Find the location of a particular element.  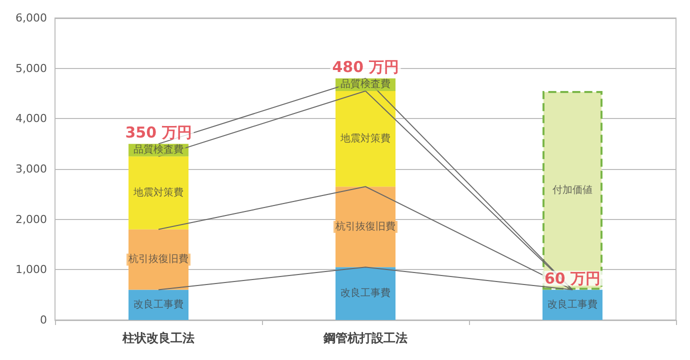

series-label: 改良工事費 is located at coordinates (159, 304).